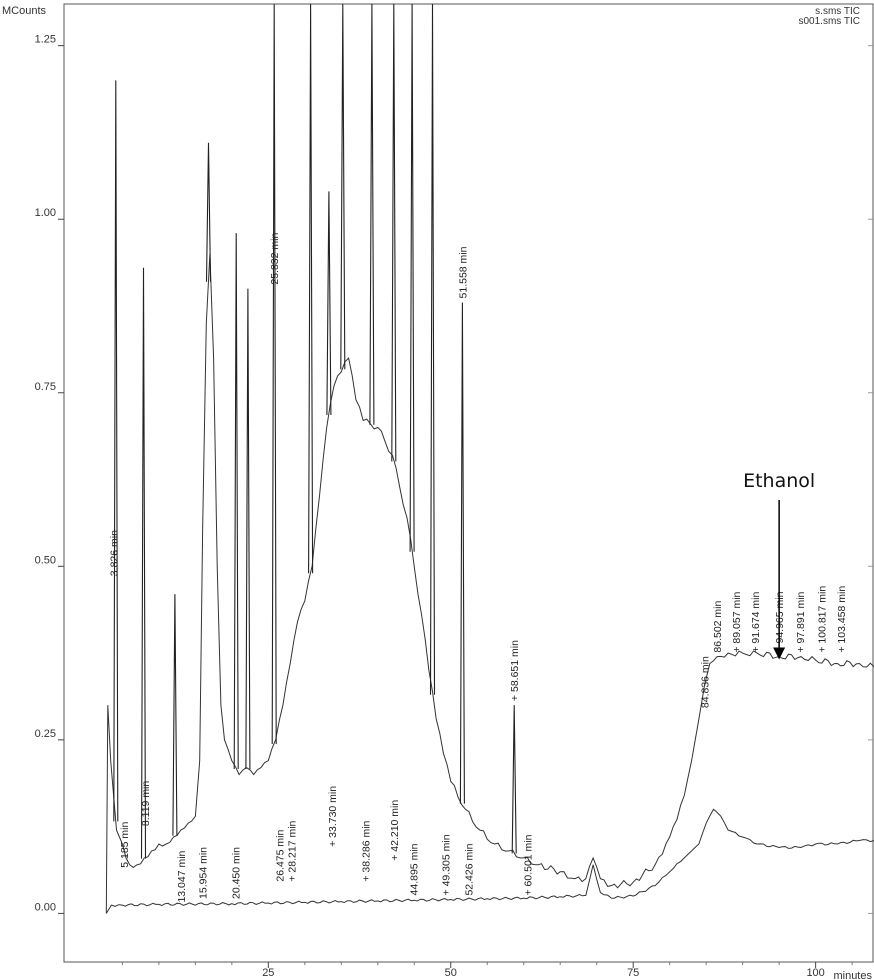 This screenshot has height=980, width=874. Describe the element at coordinates (268, 973) in the screenshot. I see `x-tick-label: 25` at that location.